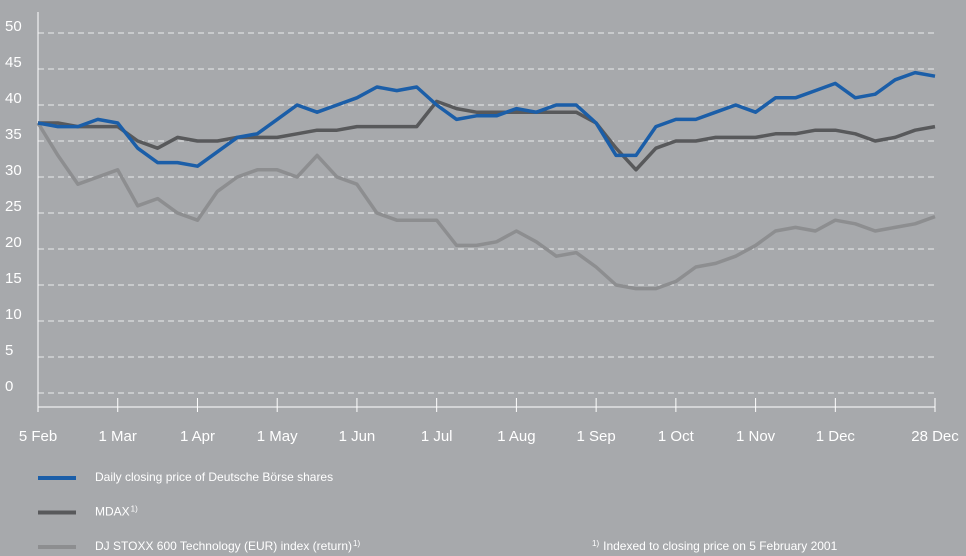  What do you see at coordinates (437, 436) in the screenshot?
I see `x-tick-label: 1 Jul` at bounding box center [437, 436].